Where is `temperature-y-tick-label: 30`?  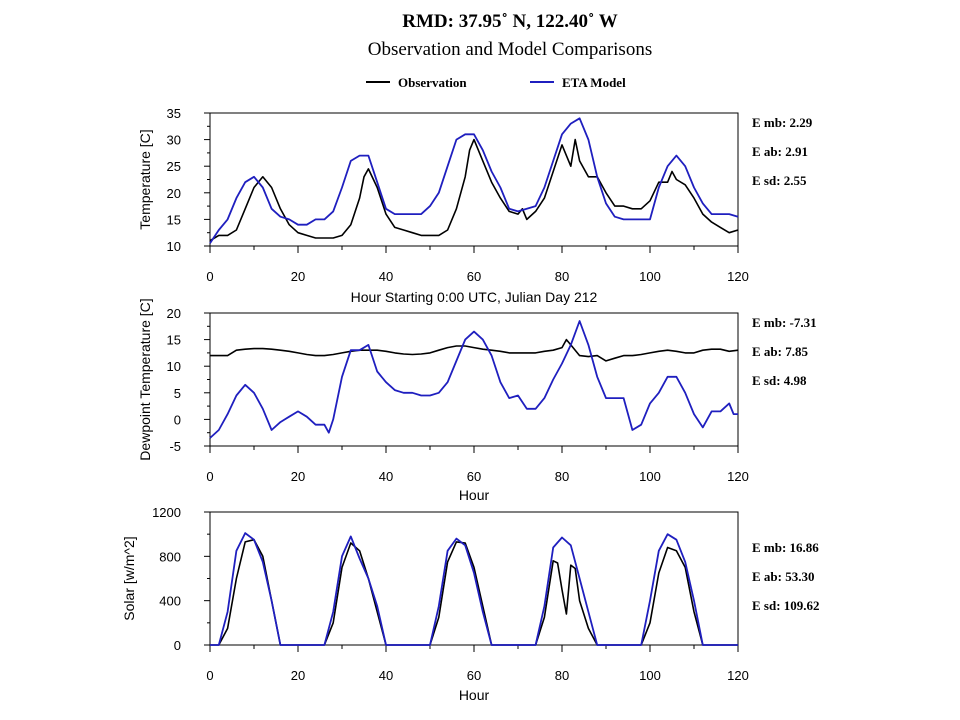
temperature-y-tick-label: 30 is located at coordinates (174, 140).